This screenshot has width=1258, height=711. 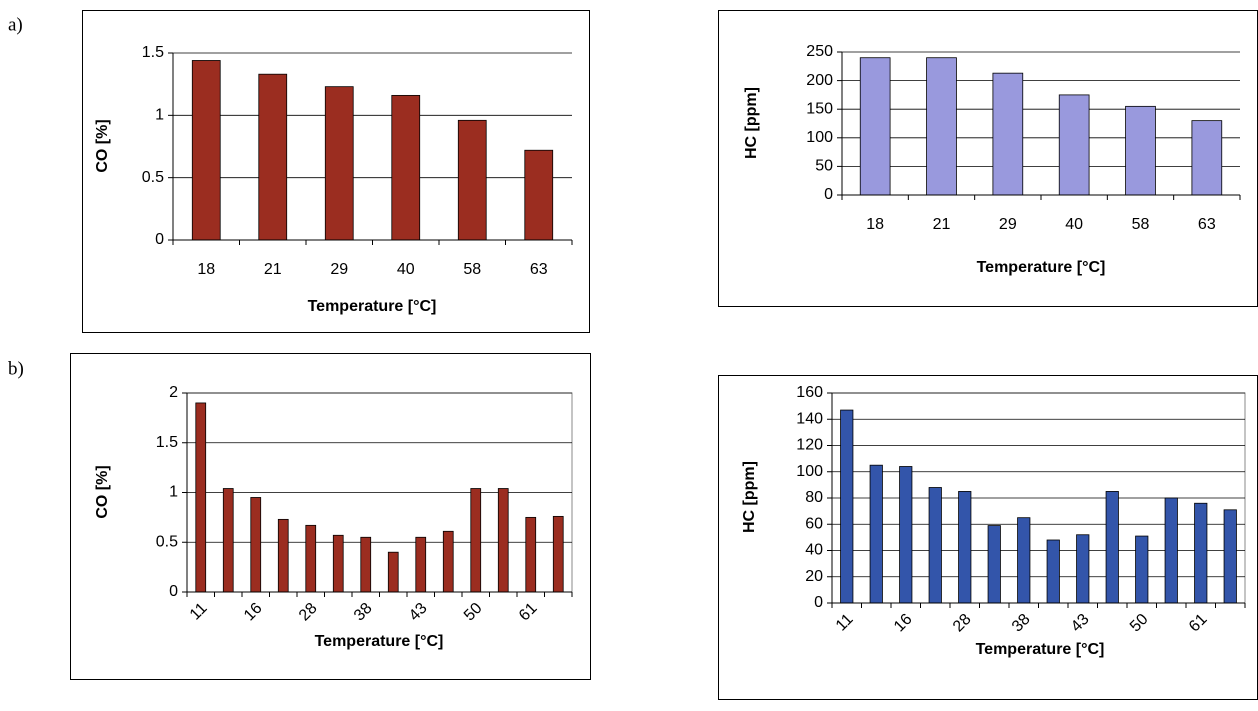 What do you see at coordinates (809, 445) in the screenshot?
I see `y-tick-label: 120` at bounding box center [809, 445].